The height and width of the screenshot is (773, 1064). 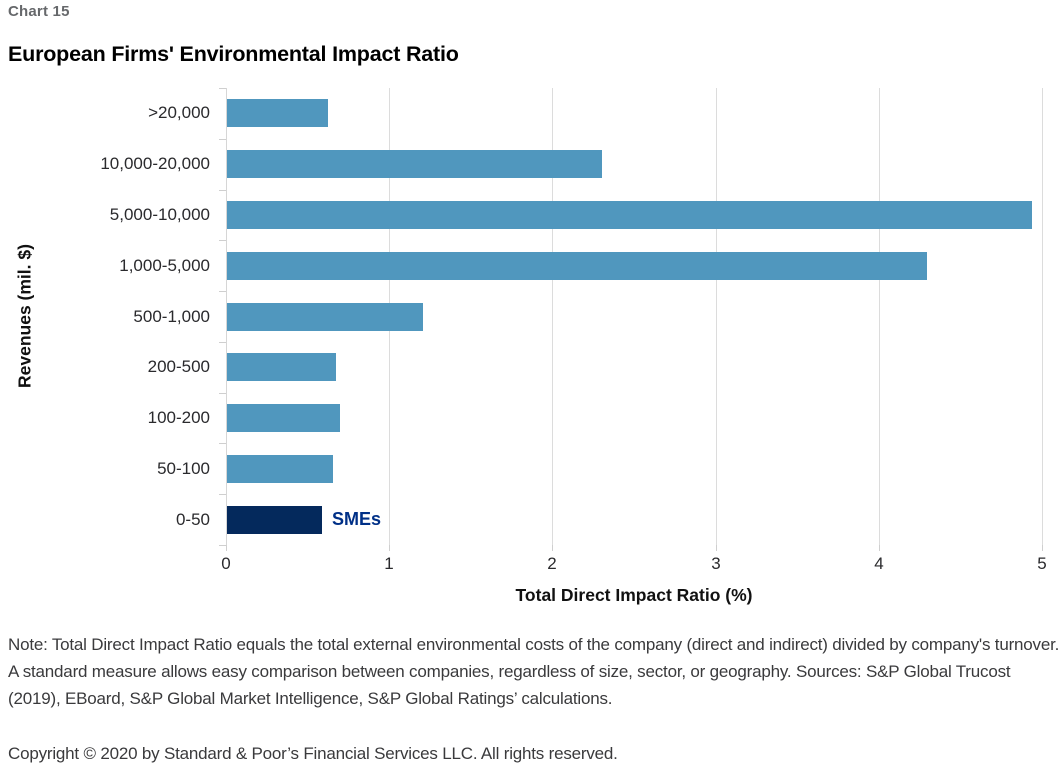 What do you see at coordinates (226, 316) in the screenshot?
I see `y-axis-line` at bounding box center [226, 316].